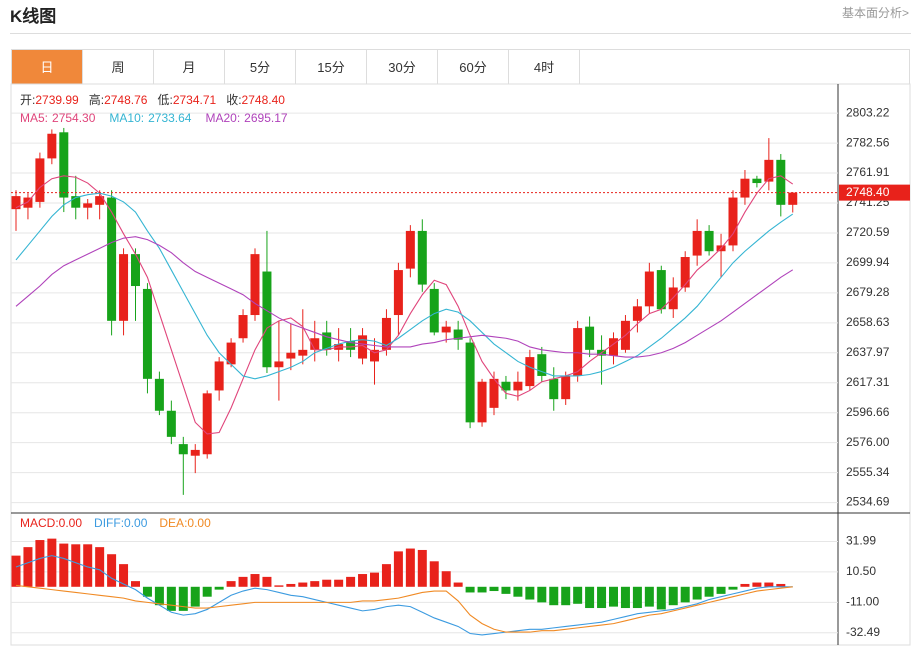 The height and width of the screenshot is (646, 915). Describe the element at coordinates (473, 67) in the screenshot. I see `tab: 60分` at that location.